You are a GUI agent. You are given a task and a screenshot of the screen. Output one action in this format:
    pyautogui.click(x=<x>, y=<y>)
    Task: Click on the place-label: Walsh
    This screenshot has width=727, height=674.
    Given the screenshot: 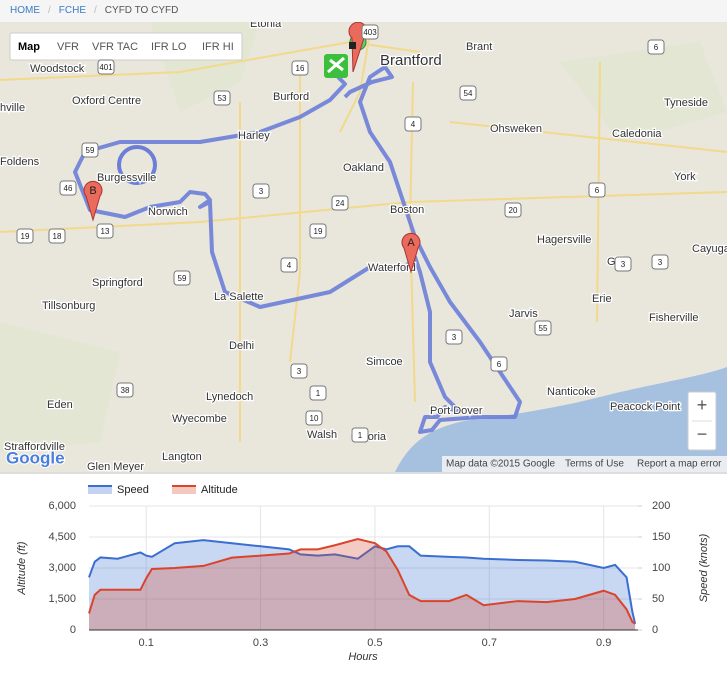 What is the action you would take?
    pyautogui.click(x=322, y=435)
    